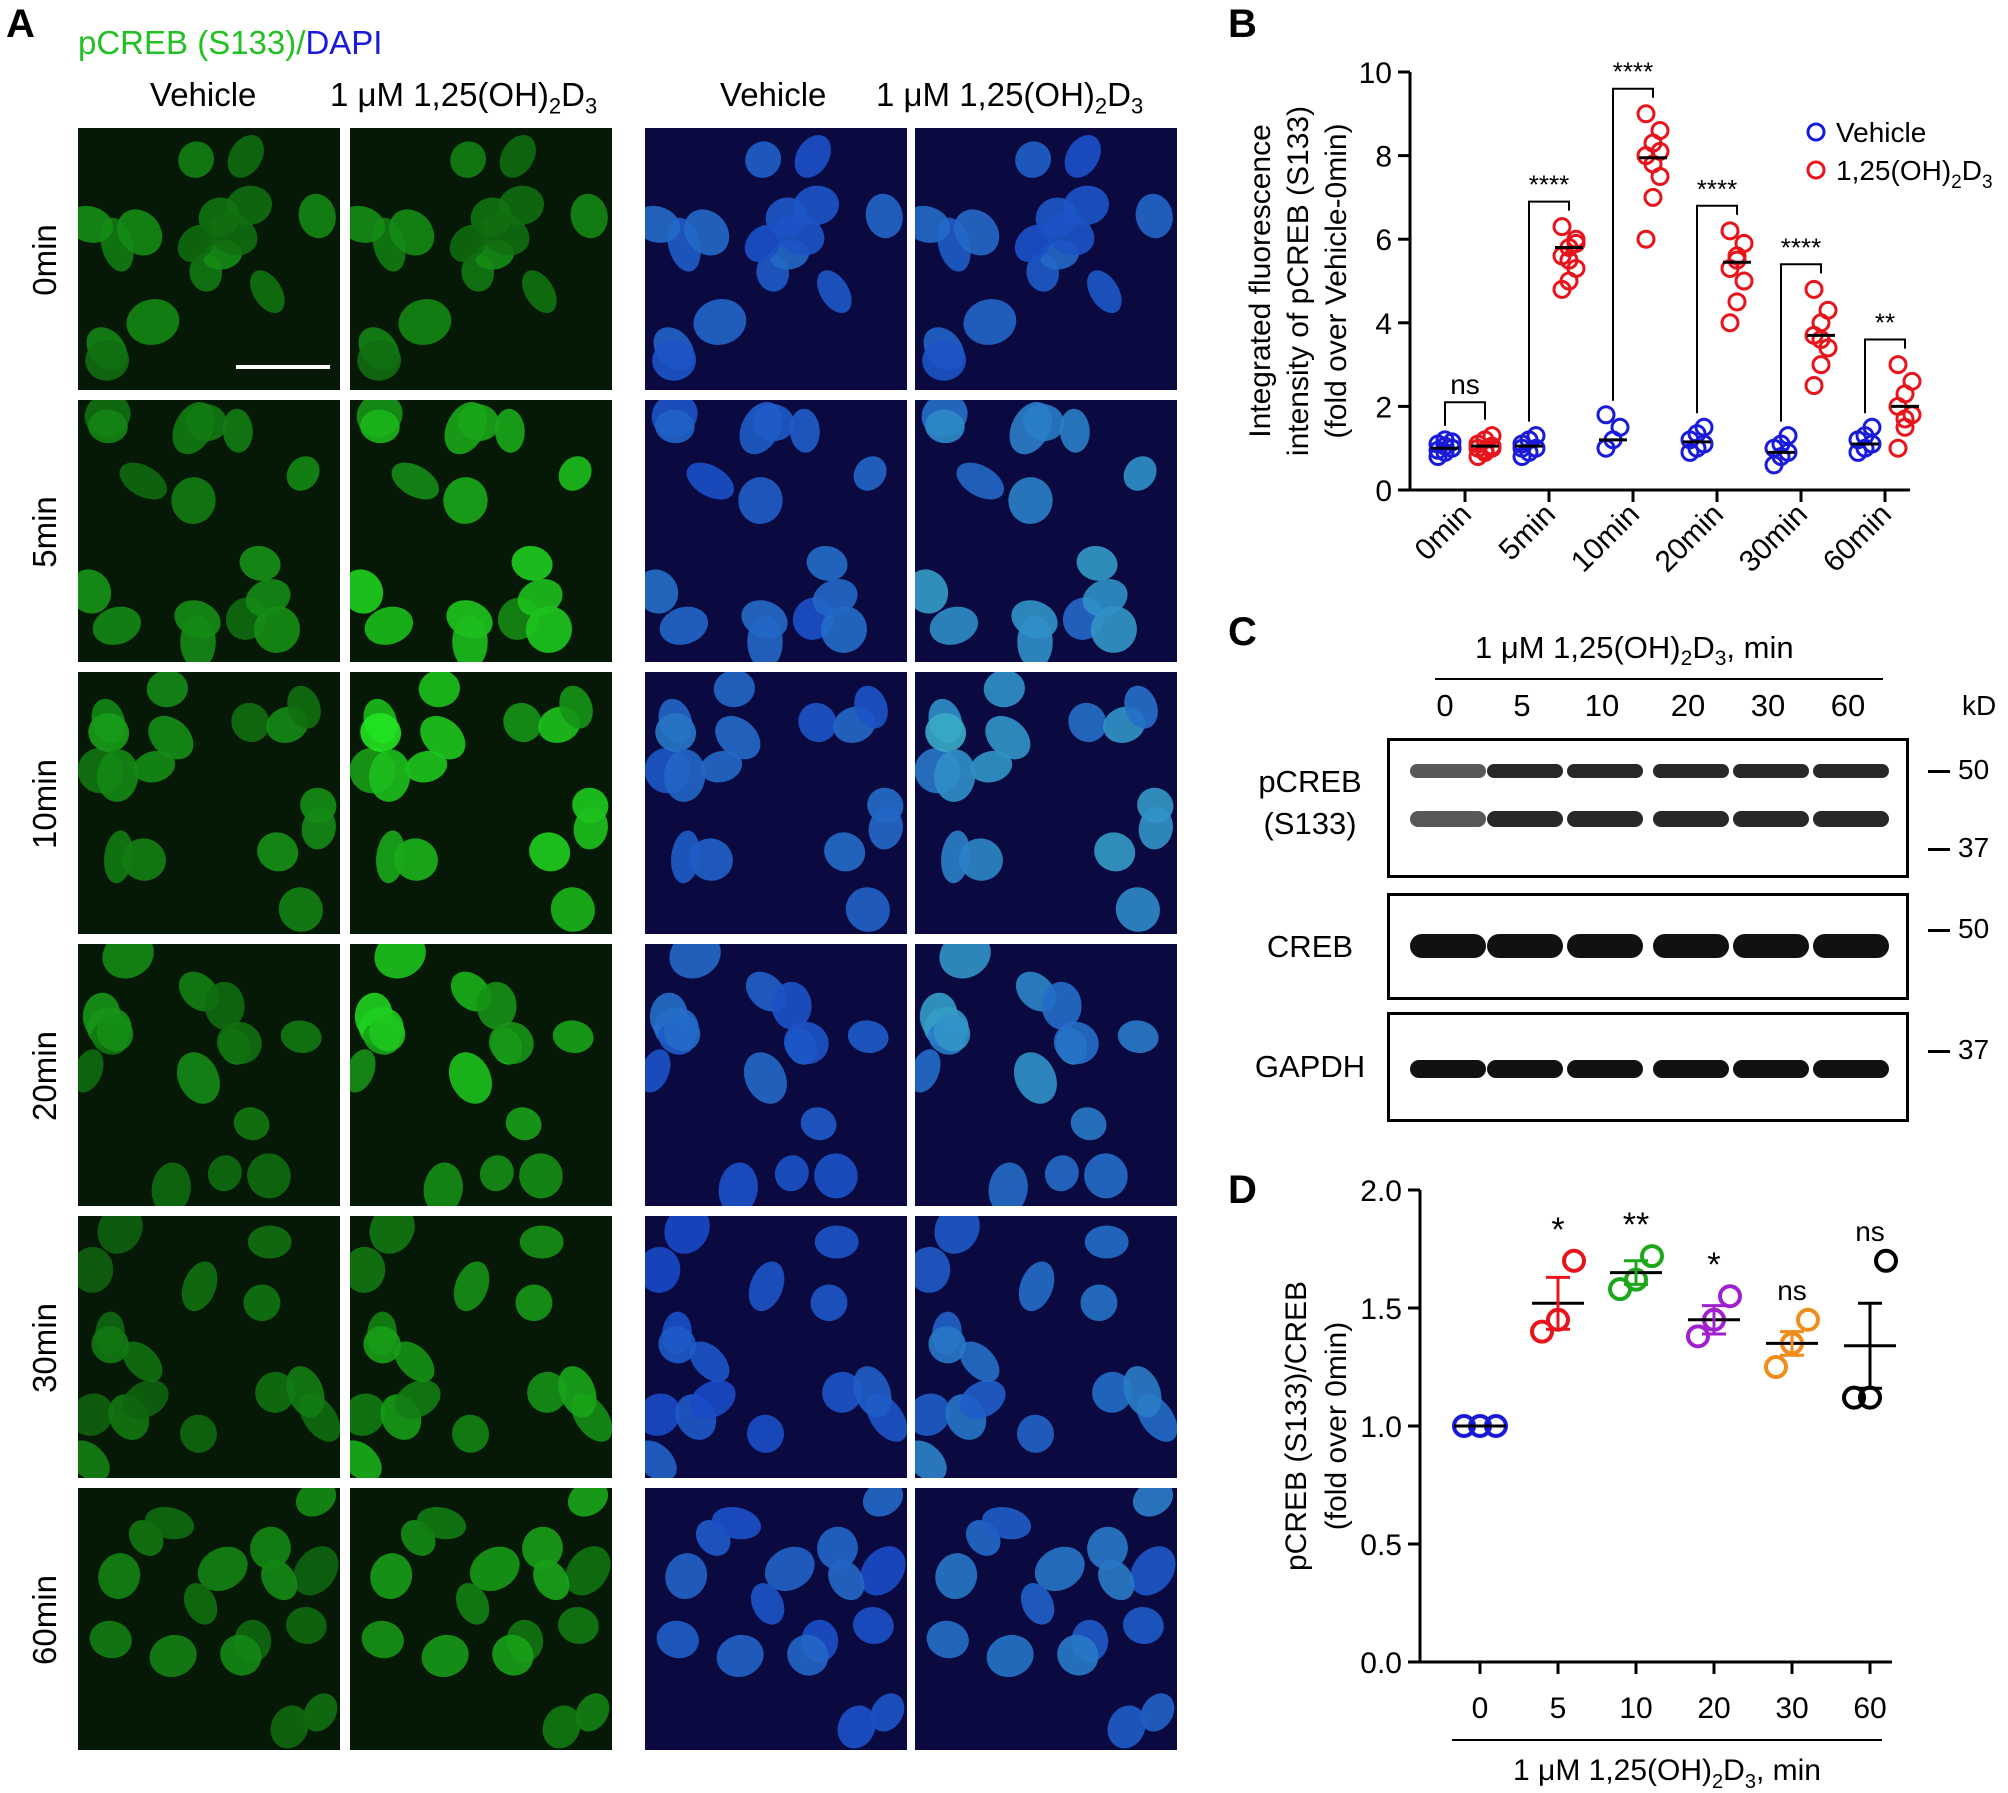 Image resolution: width=2008 pixels, height=1793 pixels. Describe the element at coordinates (209, 1347) in the screenshot. I see `micrograph-pcreb-vehicle-30min` at that location.